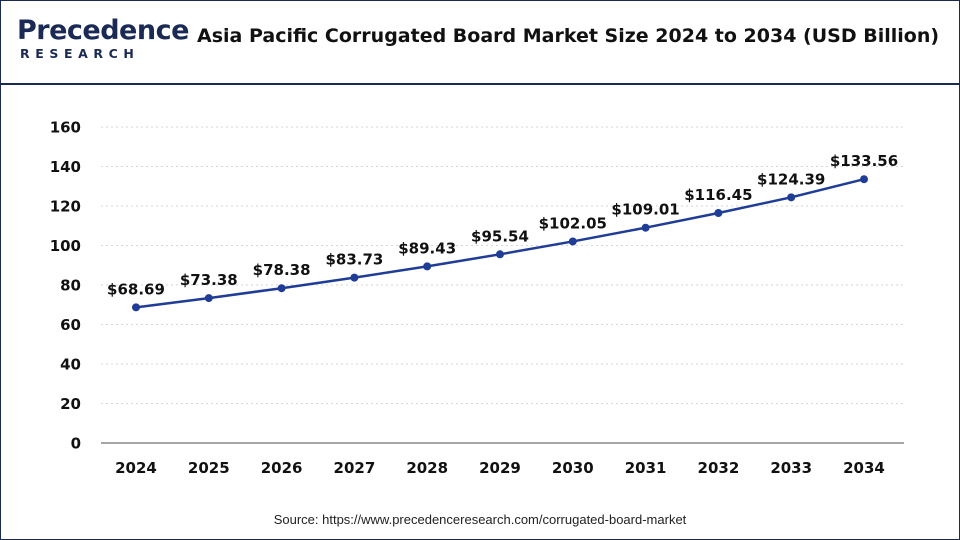 The image size is (960, 540). What do you see at coordinates (791, 468) in the screenshot?
I see `x-tick-label: 2033` at bounding box center [791, 468].